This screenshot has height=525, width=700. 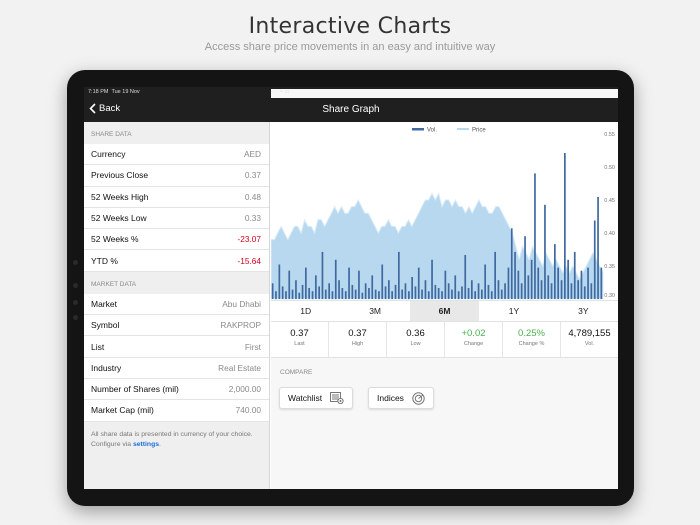 What do you see at coordinates (432, 131) in the screenshot?
I see `legend-label-volume: Vol.` at bounding box center [432, 131].